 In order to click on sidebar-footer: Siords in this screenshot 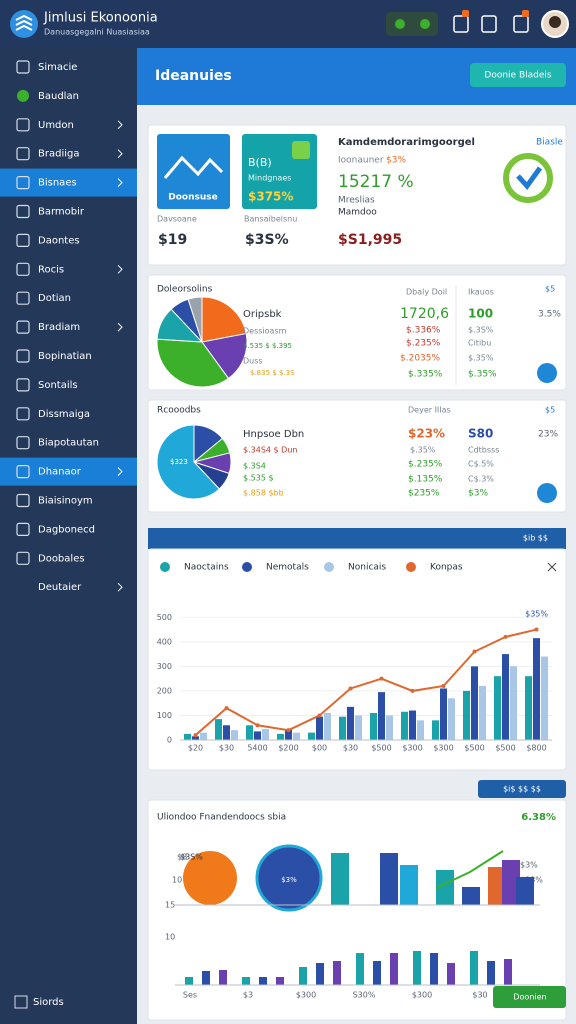, I will do `click(48, 1002)`.